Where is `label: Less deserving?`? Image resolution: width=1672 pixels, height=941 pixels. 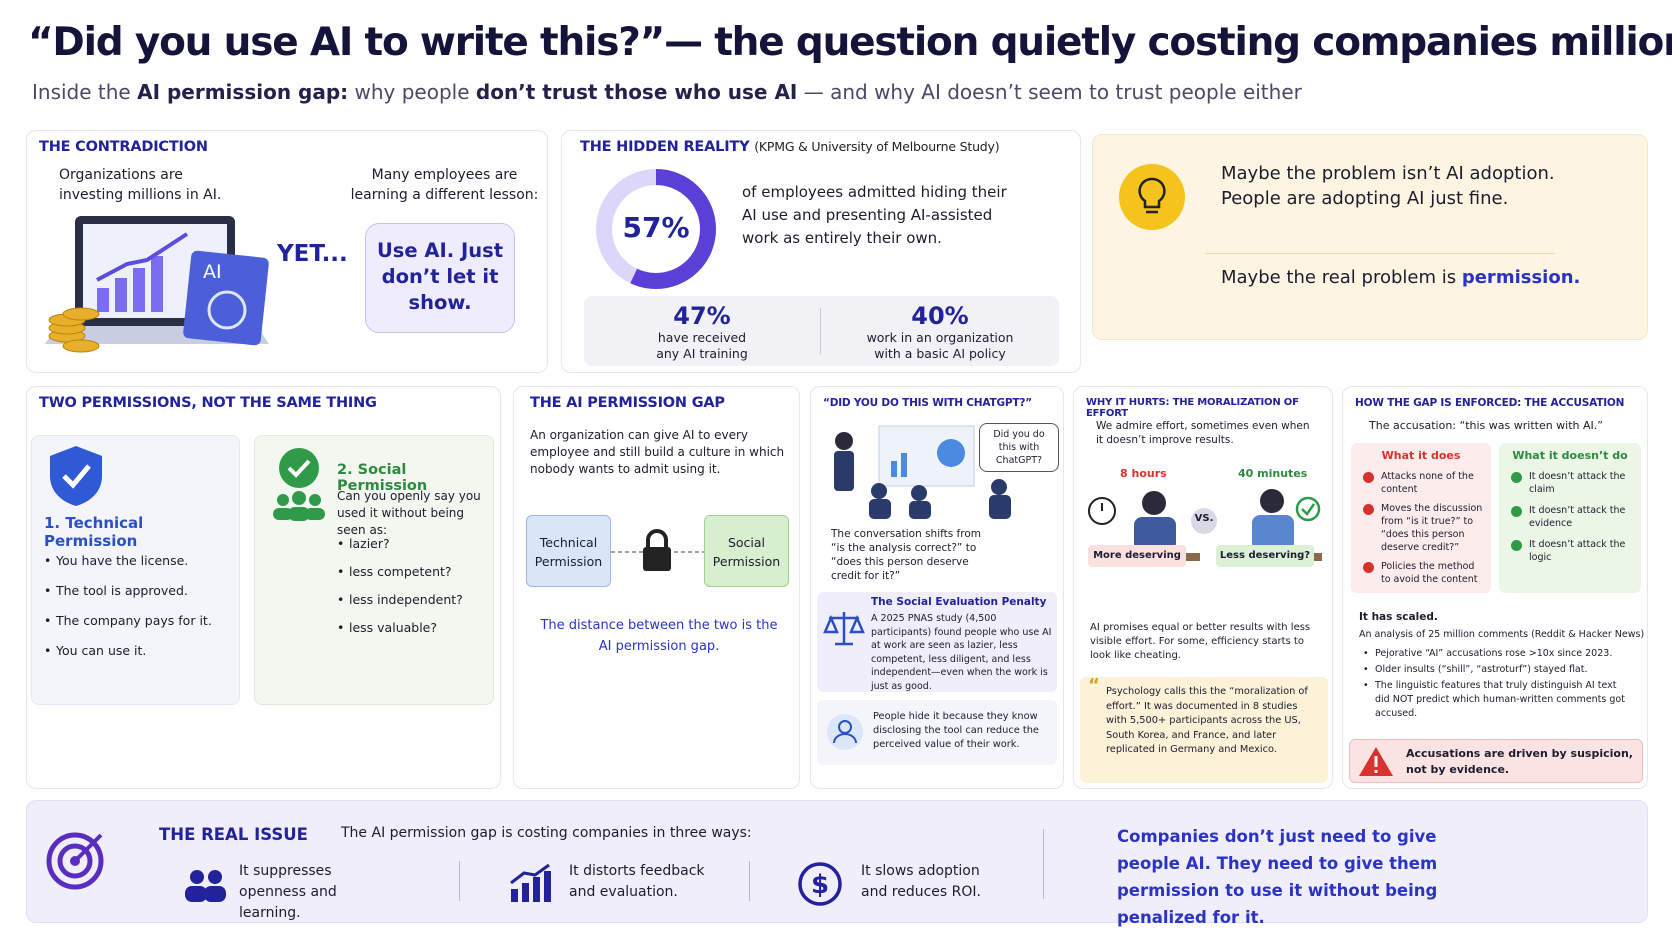 label: Less deserving? is located at coordinates (1265, 556).